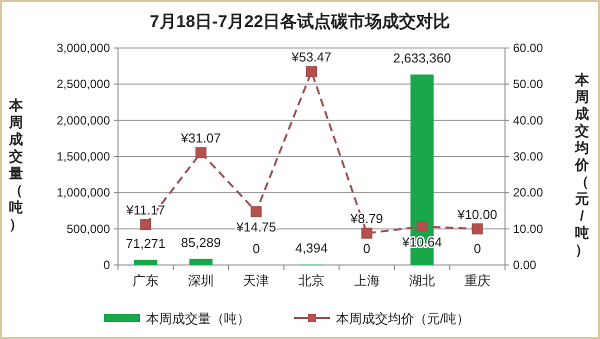 The width and height of the screenshot is (600, 339). What do you see at coordinates (106, 265) in the screenshot?
I see `y-tick-label: 0` at bounding box center [106, 265].